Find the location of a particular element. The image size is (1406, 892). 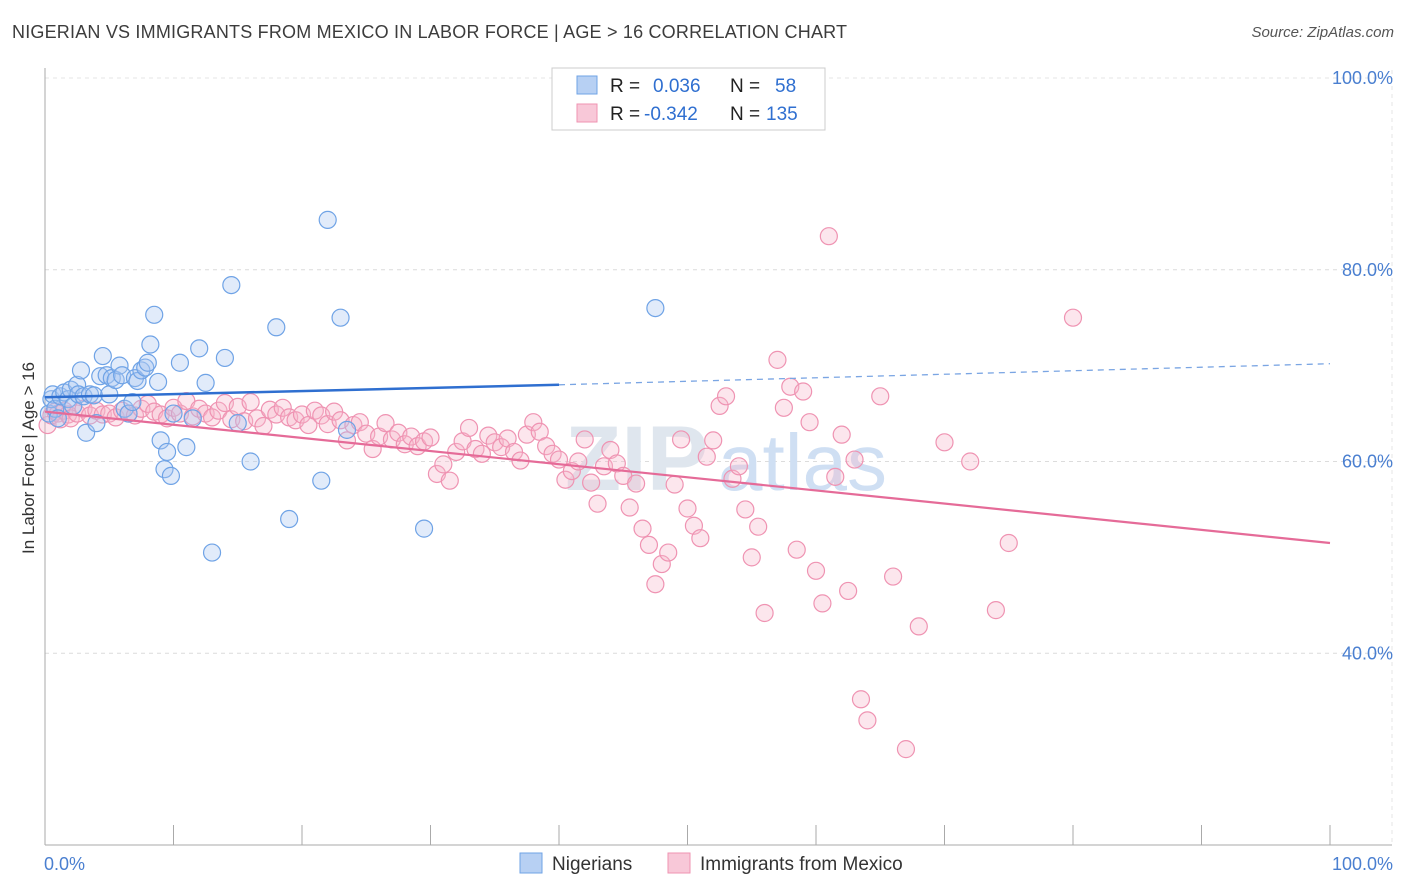

y-axis-label: In Labor Force | Age > 16 is located at coordinates (28, 458).